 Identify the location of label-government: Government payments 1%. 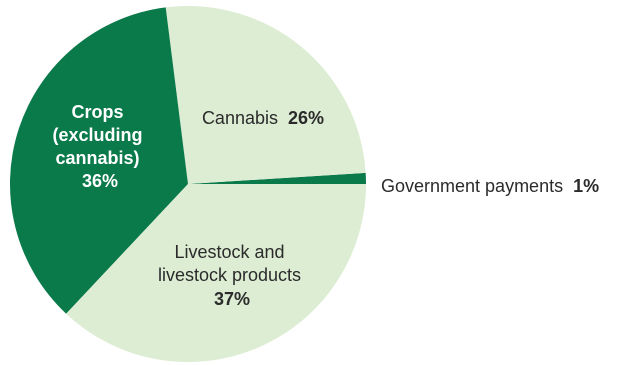
(490, 186).